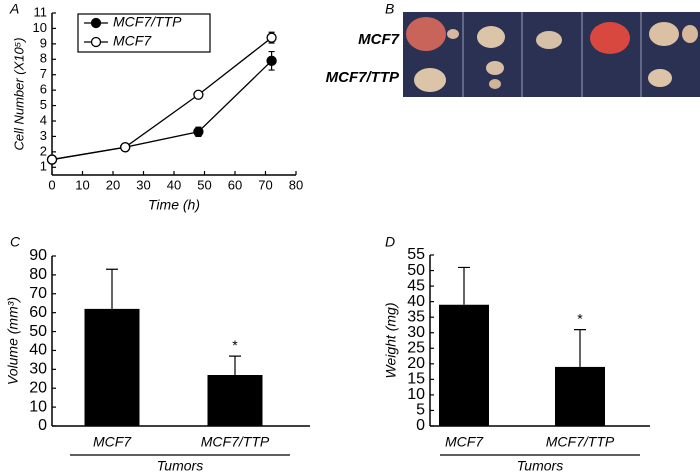 The width and height of the screenshot is (700, 473). I want to click on panel-label: A, so click(14, 9).